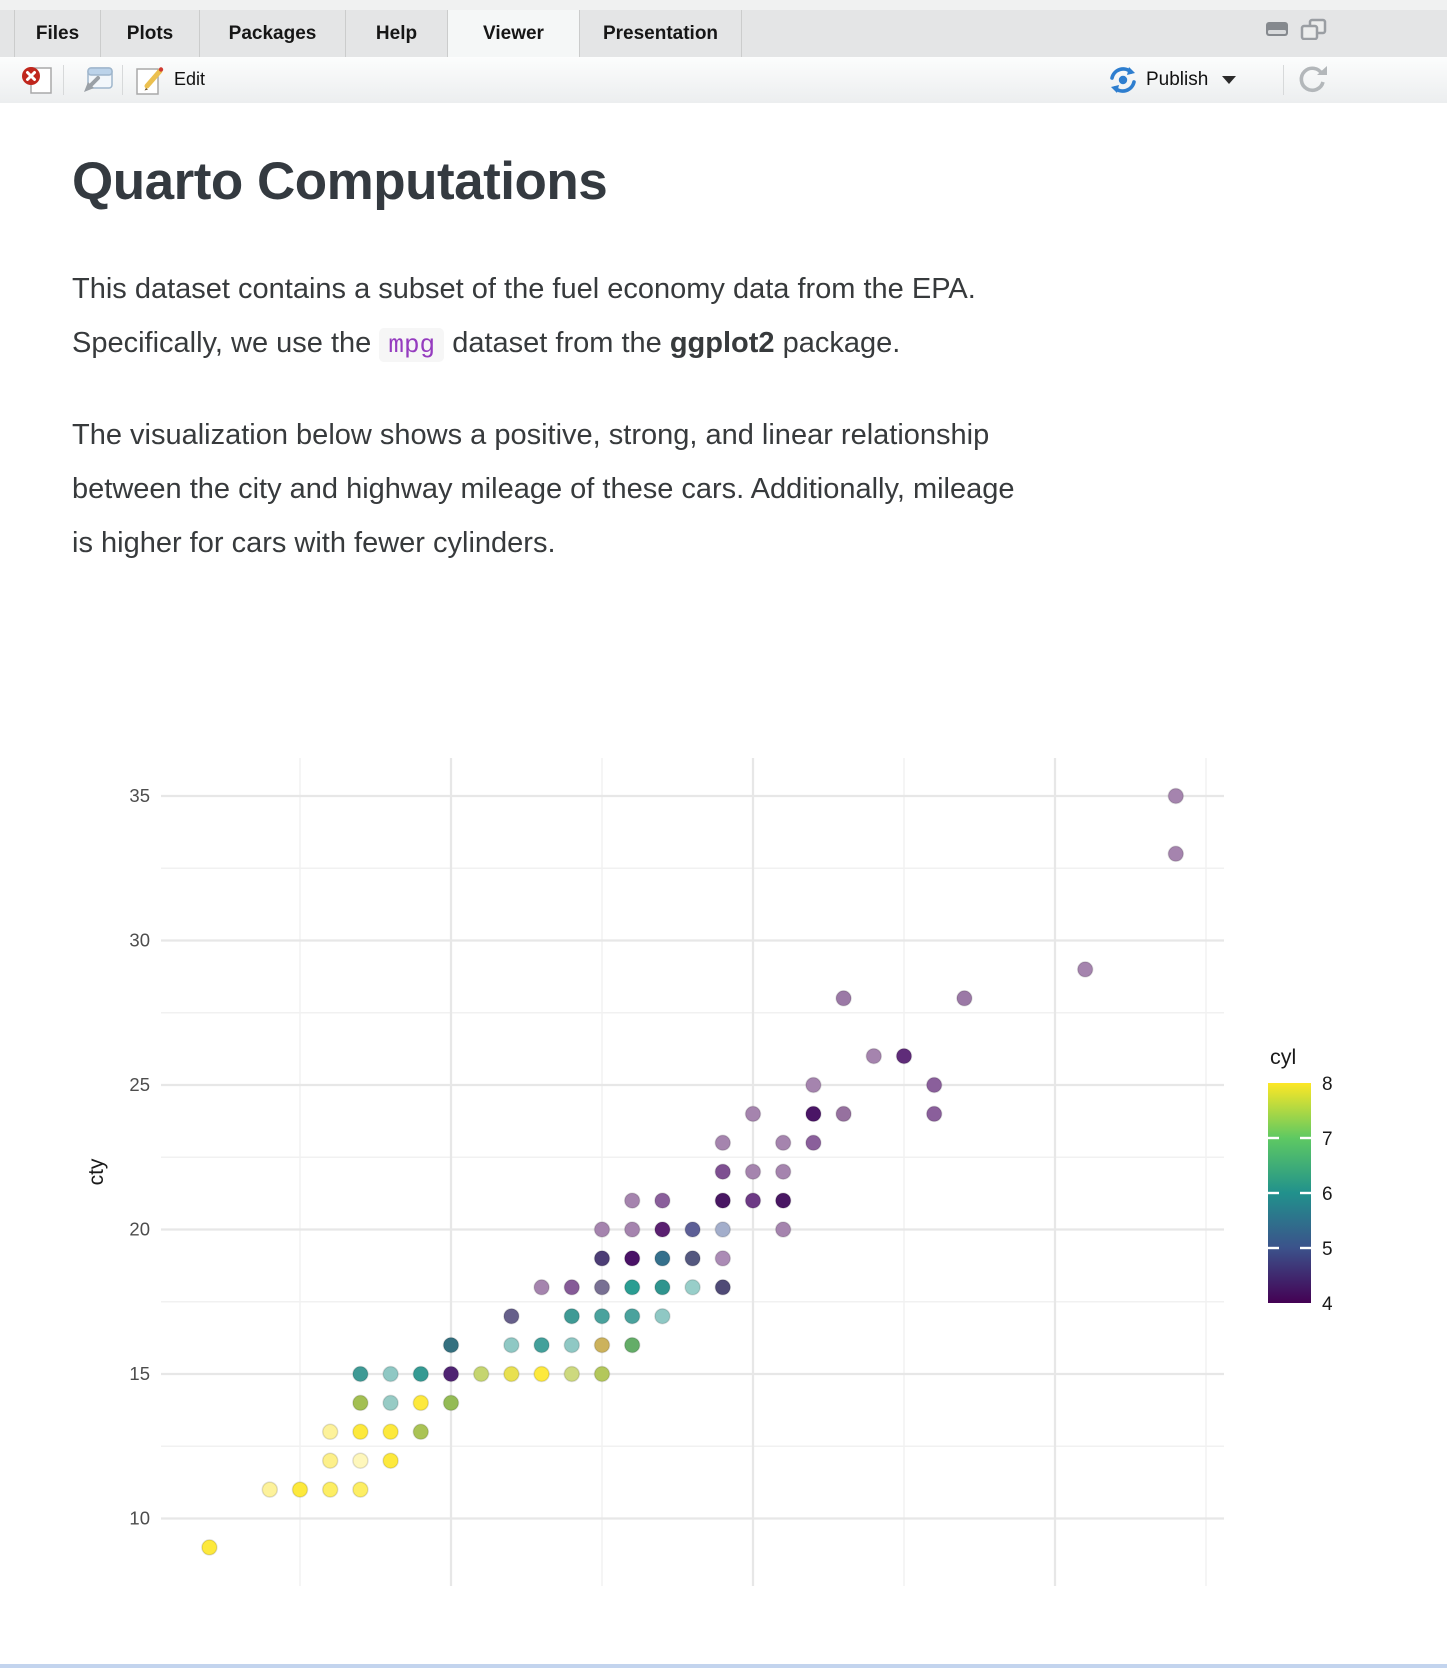  What do you see at coordinates (1327, 1249) in the screenshot?
I see `legend-label: 5` at bounding box center [1327, 1249].